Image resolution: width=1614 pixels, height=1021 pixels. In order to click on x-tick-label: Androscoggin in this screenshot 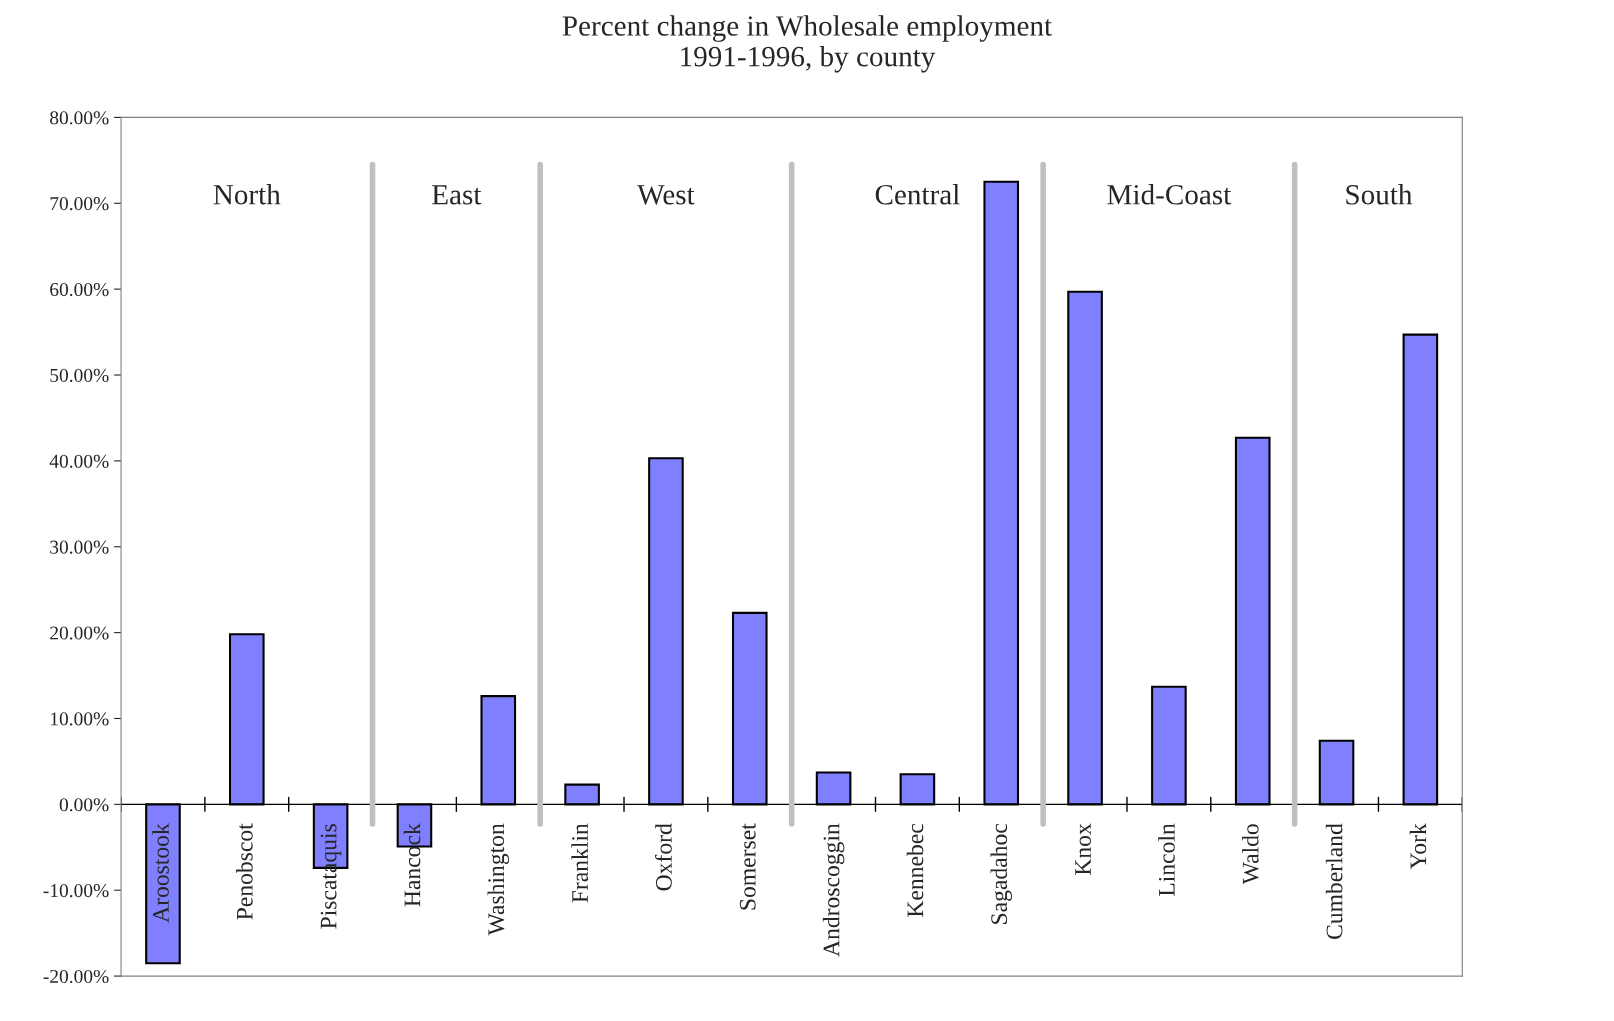, I will do `click(833, 890)`.